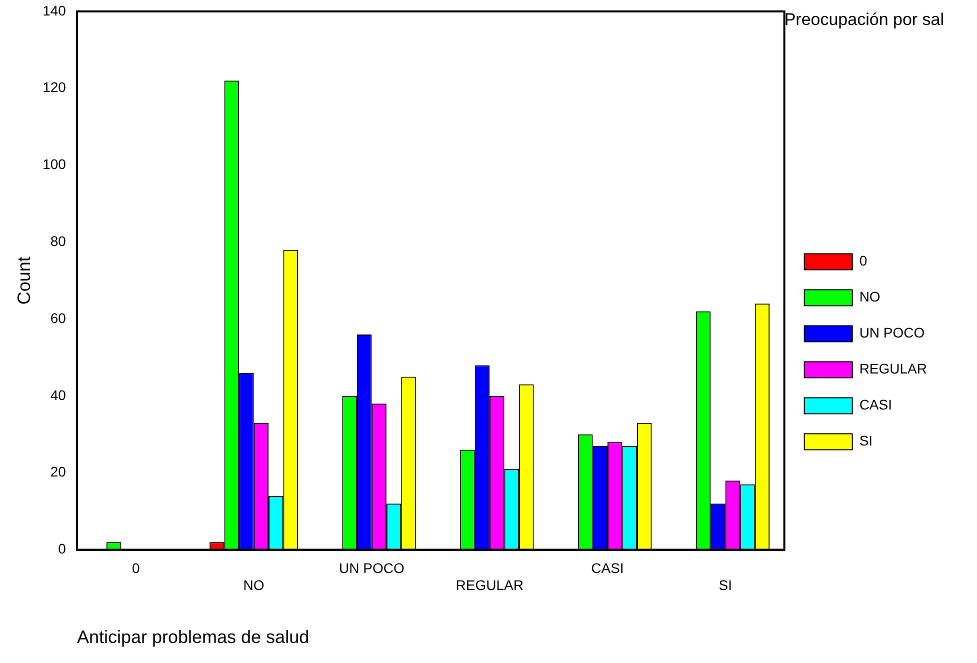  I want to click on y-tick-label: 120, so click(54, 87).